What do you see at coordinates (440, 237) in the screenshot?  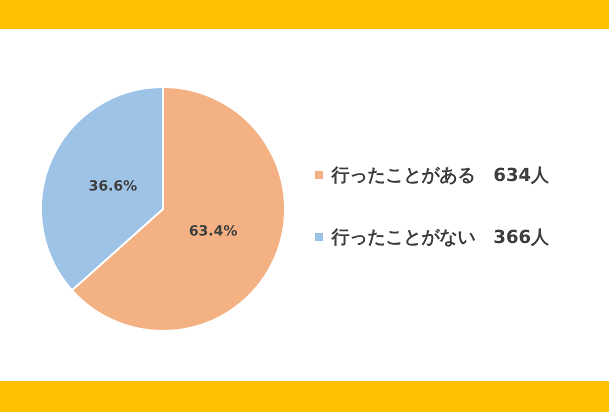 I see `legend-label: 行ったことがない 366人` at bounding box center [440, 237].